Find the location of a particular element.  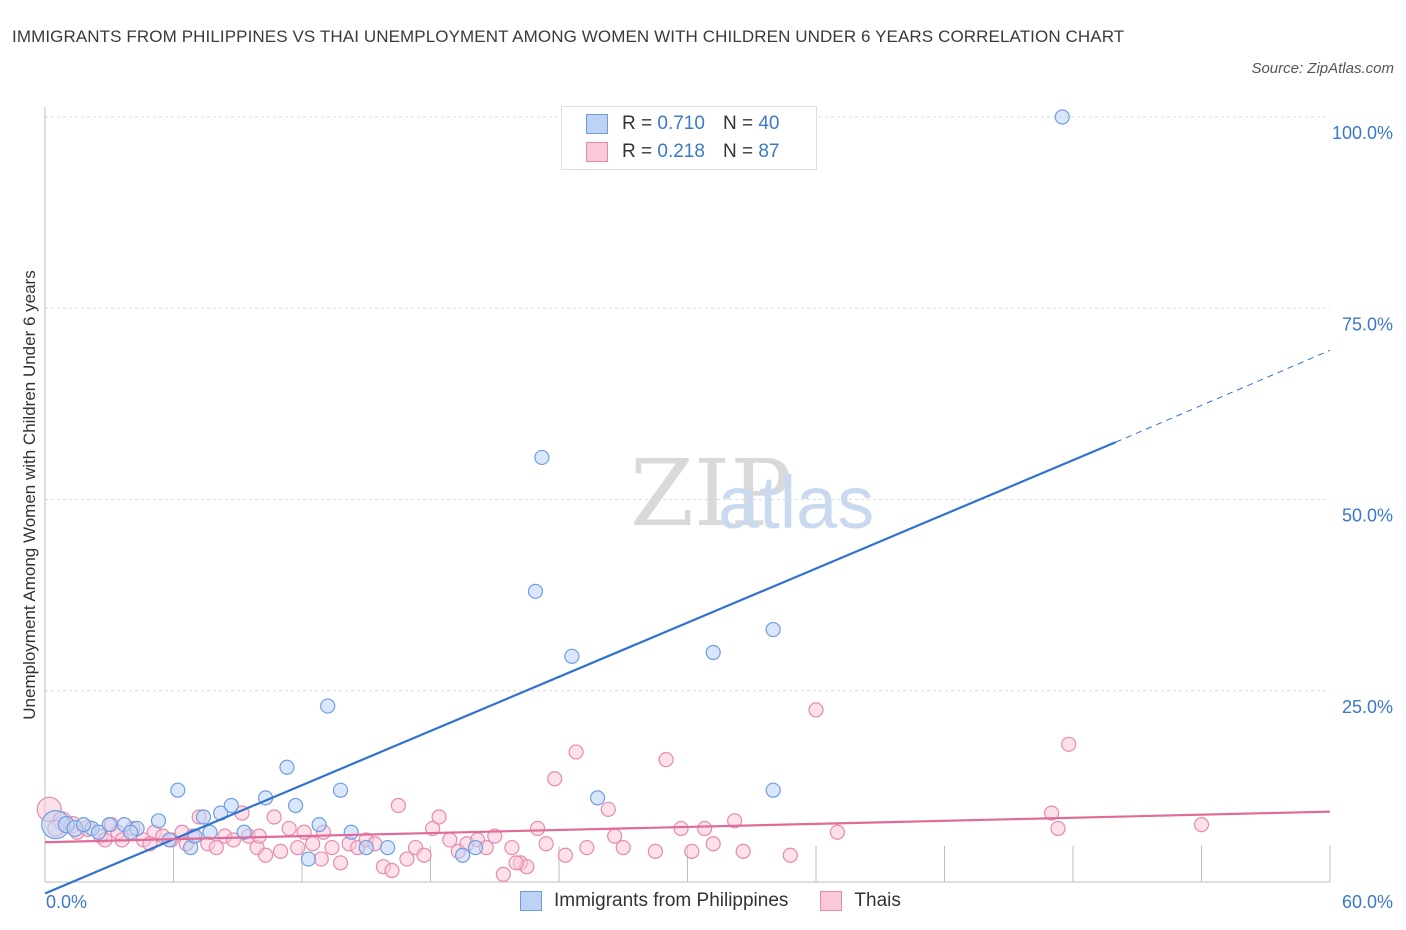

legend-r-value-thais: 0.218 is located at coordinates (681, 151).